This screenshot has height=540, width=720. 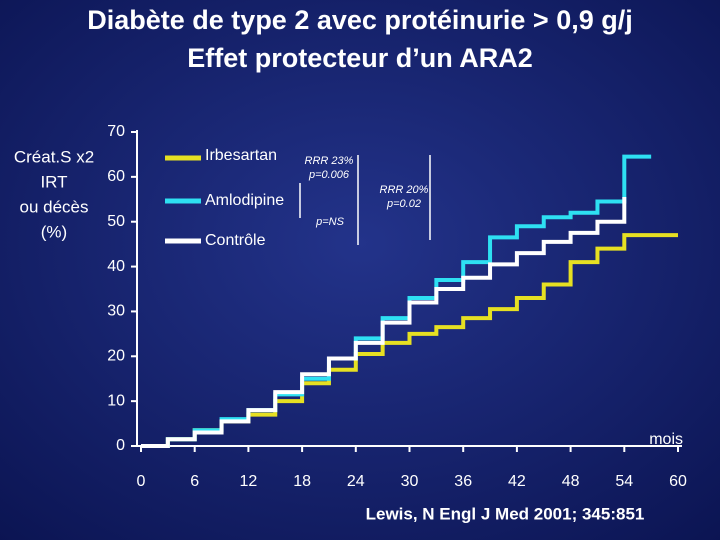 What do you see at coordinates (360, 58) in the screenshot?
I see `chart-title: Effet protecteur d’un ARA2` at bounding box center [360, 58].